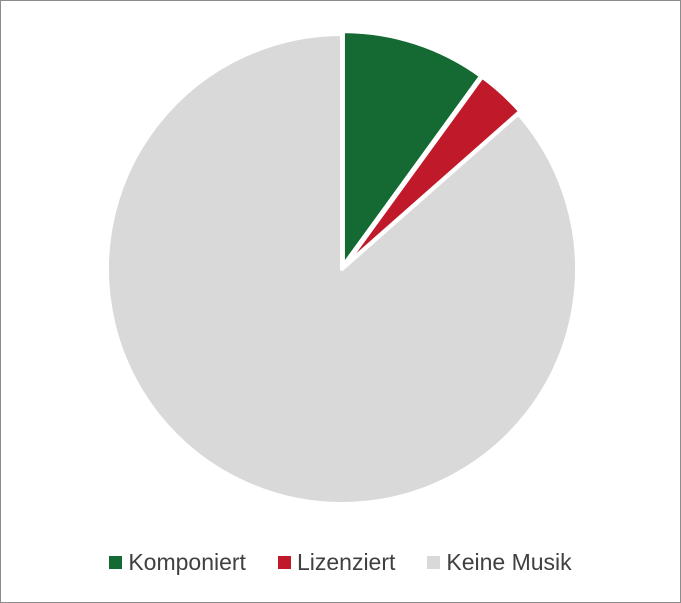  What do you see at coordinates (434, 562) in the screenshot?
I see `legend-swatch-keine-musik` at bounding box center [434, 562].